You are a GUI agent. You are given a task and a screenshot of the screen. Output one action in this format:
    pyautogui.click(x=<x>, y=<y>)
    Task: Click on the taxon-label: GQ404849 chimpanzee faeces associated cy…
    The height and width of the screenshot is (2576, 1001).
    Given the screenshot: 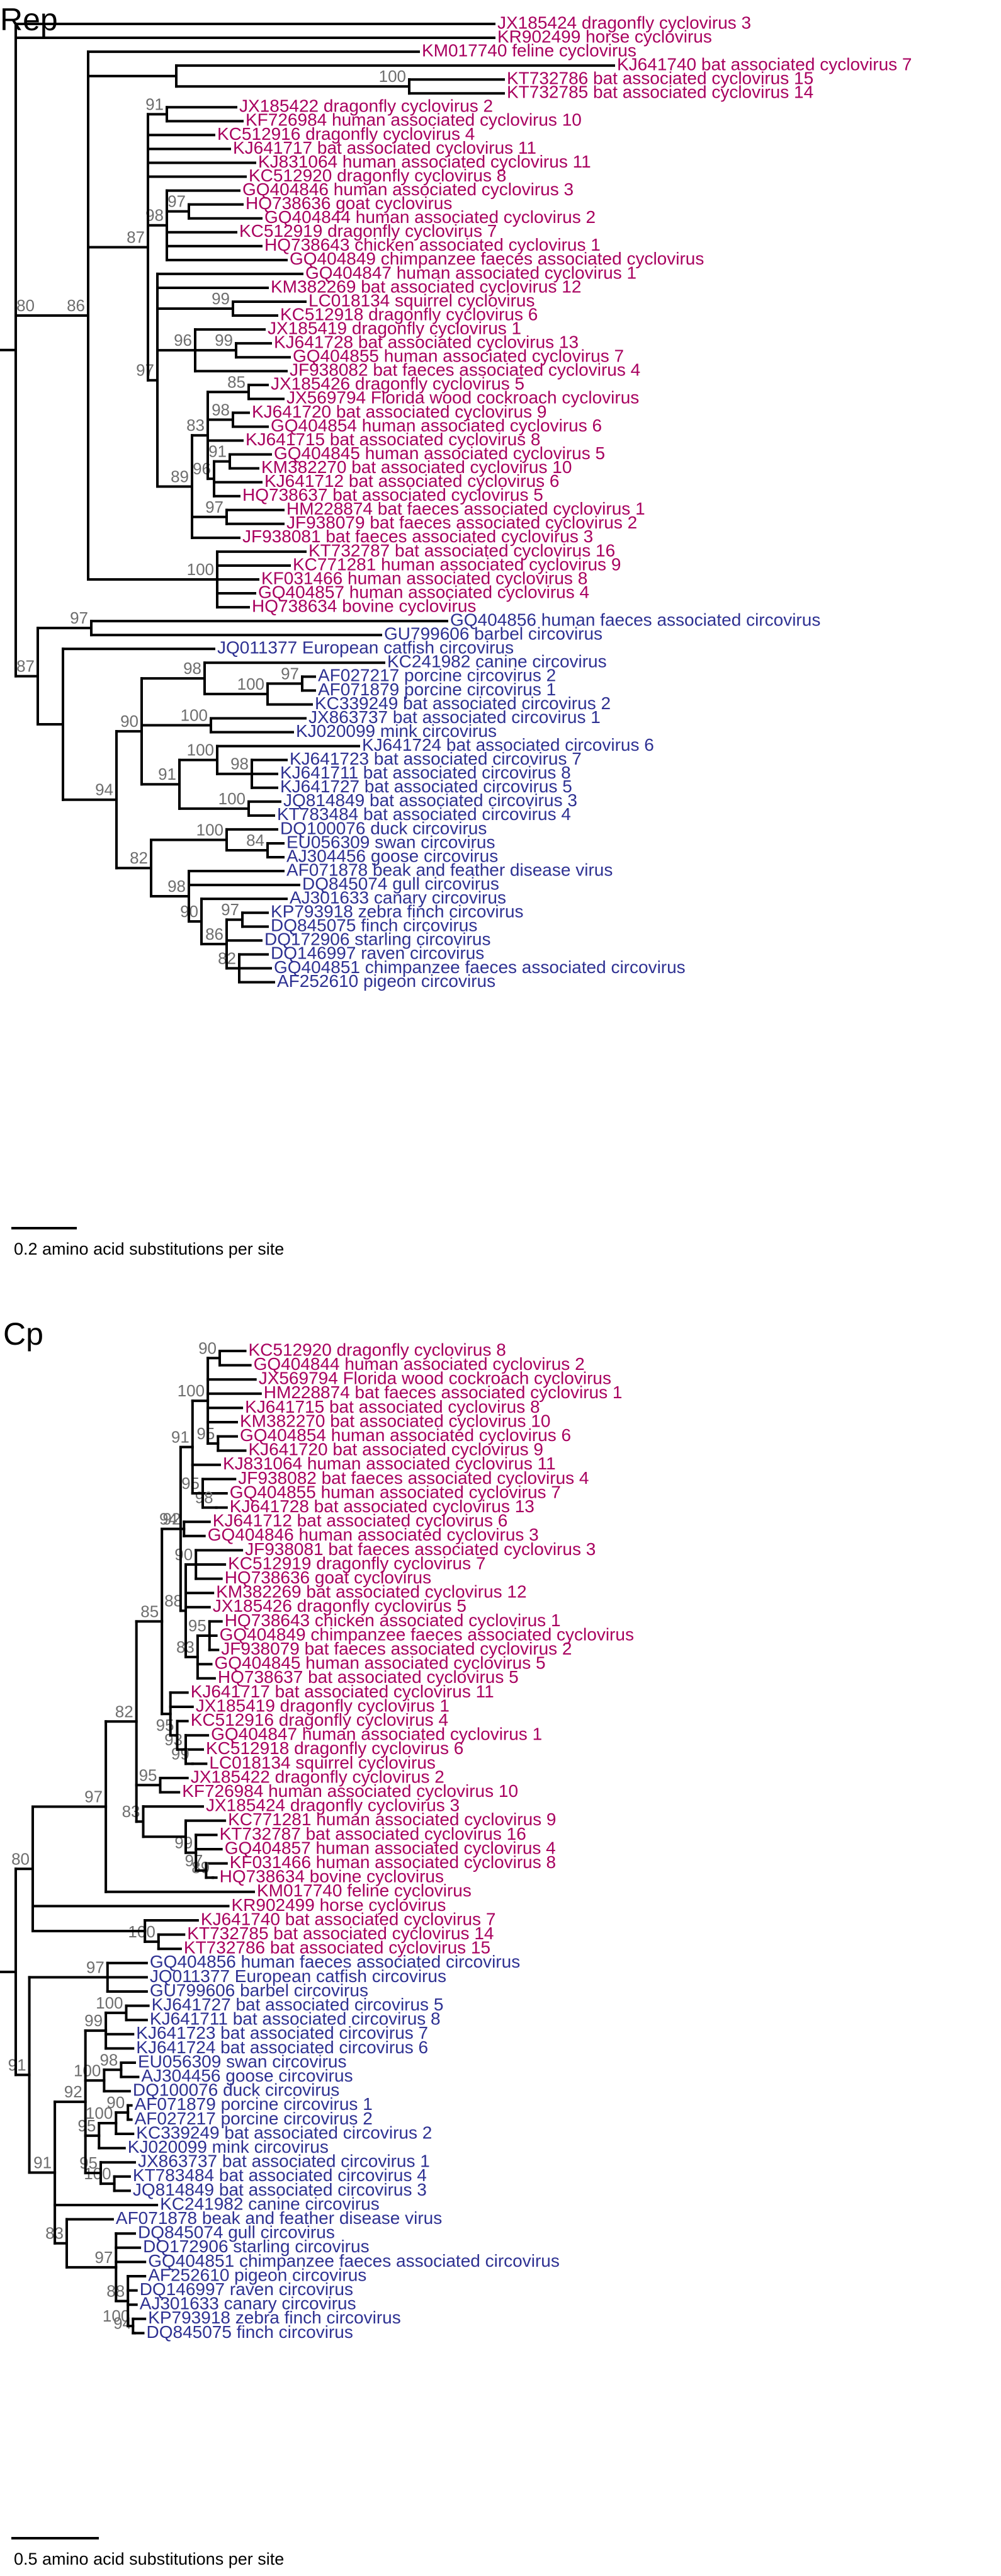 What is the action you would take?
    pyautogui.click(x=497, y=258)
    